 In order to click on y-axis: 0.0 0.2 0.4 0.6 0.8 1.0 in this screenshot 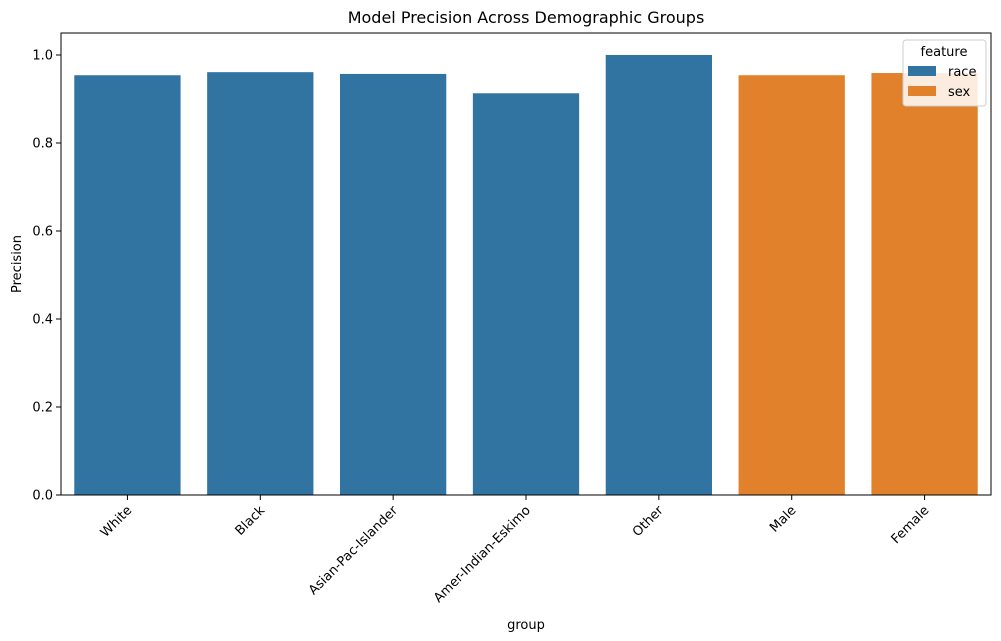, I will do `click(46, 276)`.